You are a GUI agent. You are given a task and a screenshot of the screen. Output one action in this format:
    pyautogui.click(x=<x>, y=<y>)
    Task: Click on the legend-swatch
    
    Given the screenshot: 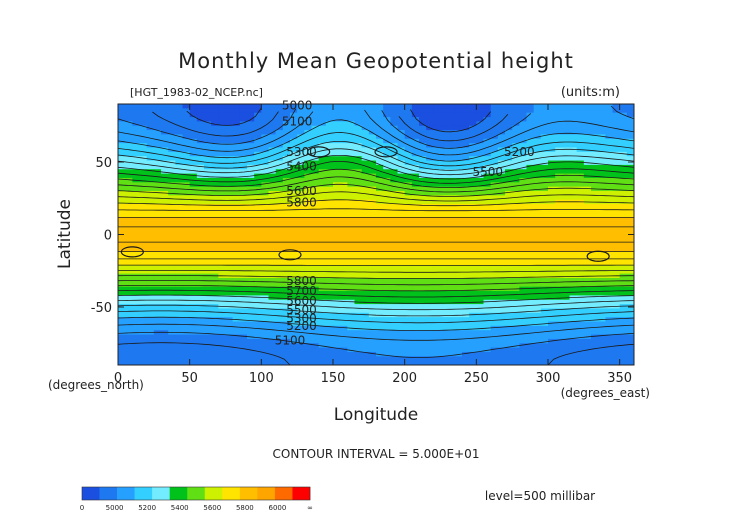 What is the action you would take?
    pyautogui.click(x=231, y=493)
    